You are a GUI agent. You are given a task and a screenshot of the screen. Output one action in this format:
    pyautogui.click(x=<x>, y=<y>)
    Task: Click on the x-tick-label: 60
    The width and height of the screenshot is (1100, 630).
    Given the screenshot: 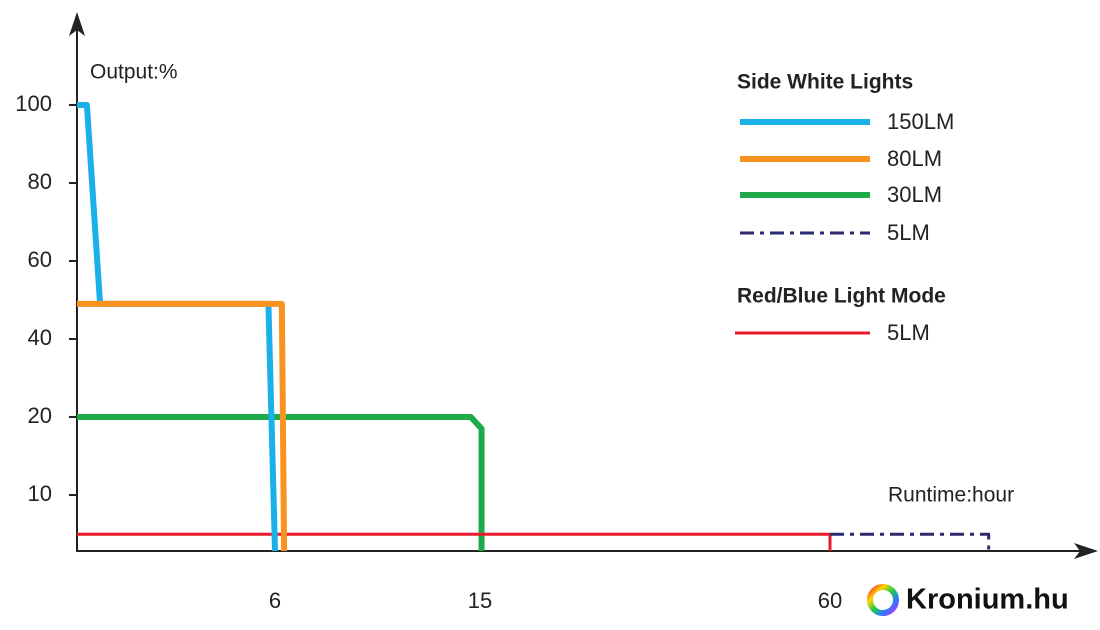 What is the action you would take?
    pyautogui.click(x=830, y=600)
    